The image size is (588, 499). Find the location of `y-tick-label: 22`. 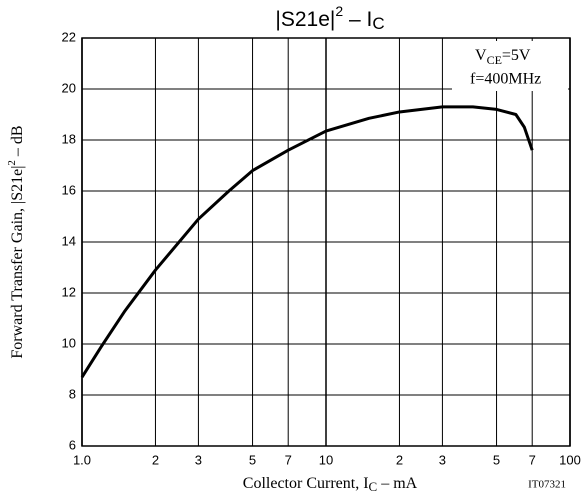

y-tick-label: 22 is located at coordinates (69, 36).